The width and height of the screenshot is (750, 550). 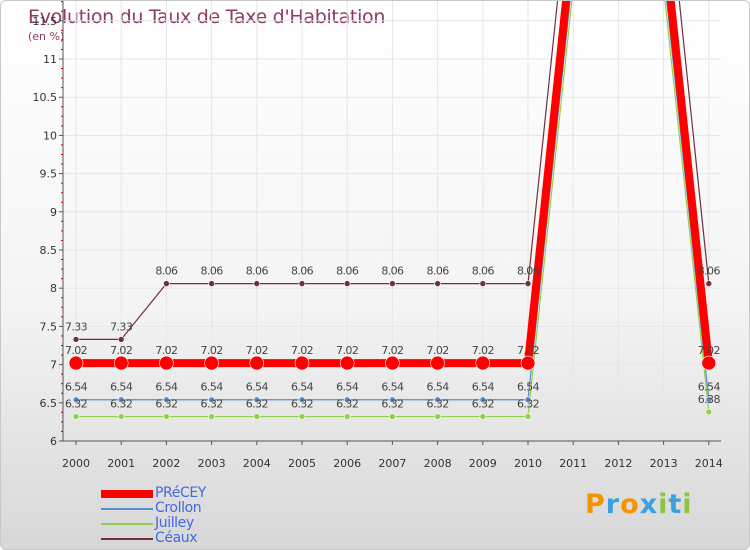 I want to click on logo-letter: t, so click(x=675, y=504).